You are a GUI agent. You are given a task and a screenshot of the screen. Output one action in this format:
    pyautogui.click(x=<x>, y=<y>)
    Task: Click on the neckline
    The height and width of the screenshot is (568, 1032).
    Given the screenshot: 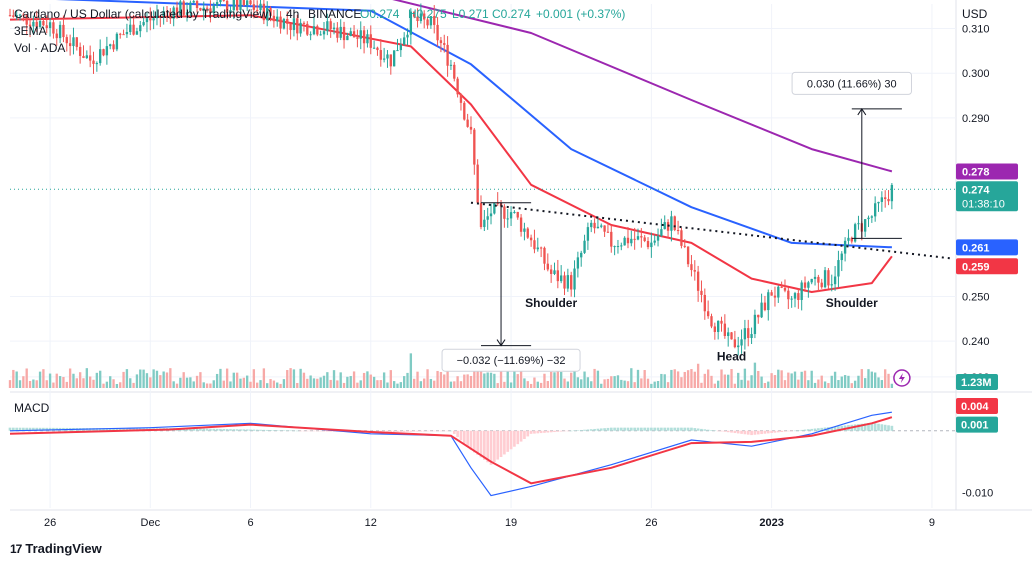 What is the action you would take?
    pyautogui.click(x=711, y=230)
    